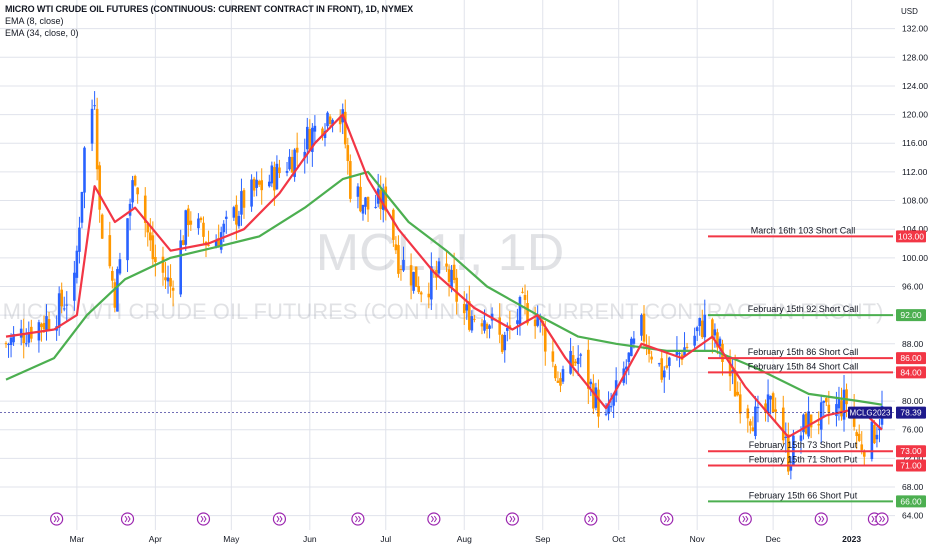 The width and height of the screenshot is (932, 555). What do you see at coordinates (619, 539) in the screenshot?
I see `time-tick-label: Oct` at bounding box center [619, 539].